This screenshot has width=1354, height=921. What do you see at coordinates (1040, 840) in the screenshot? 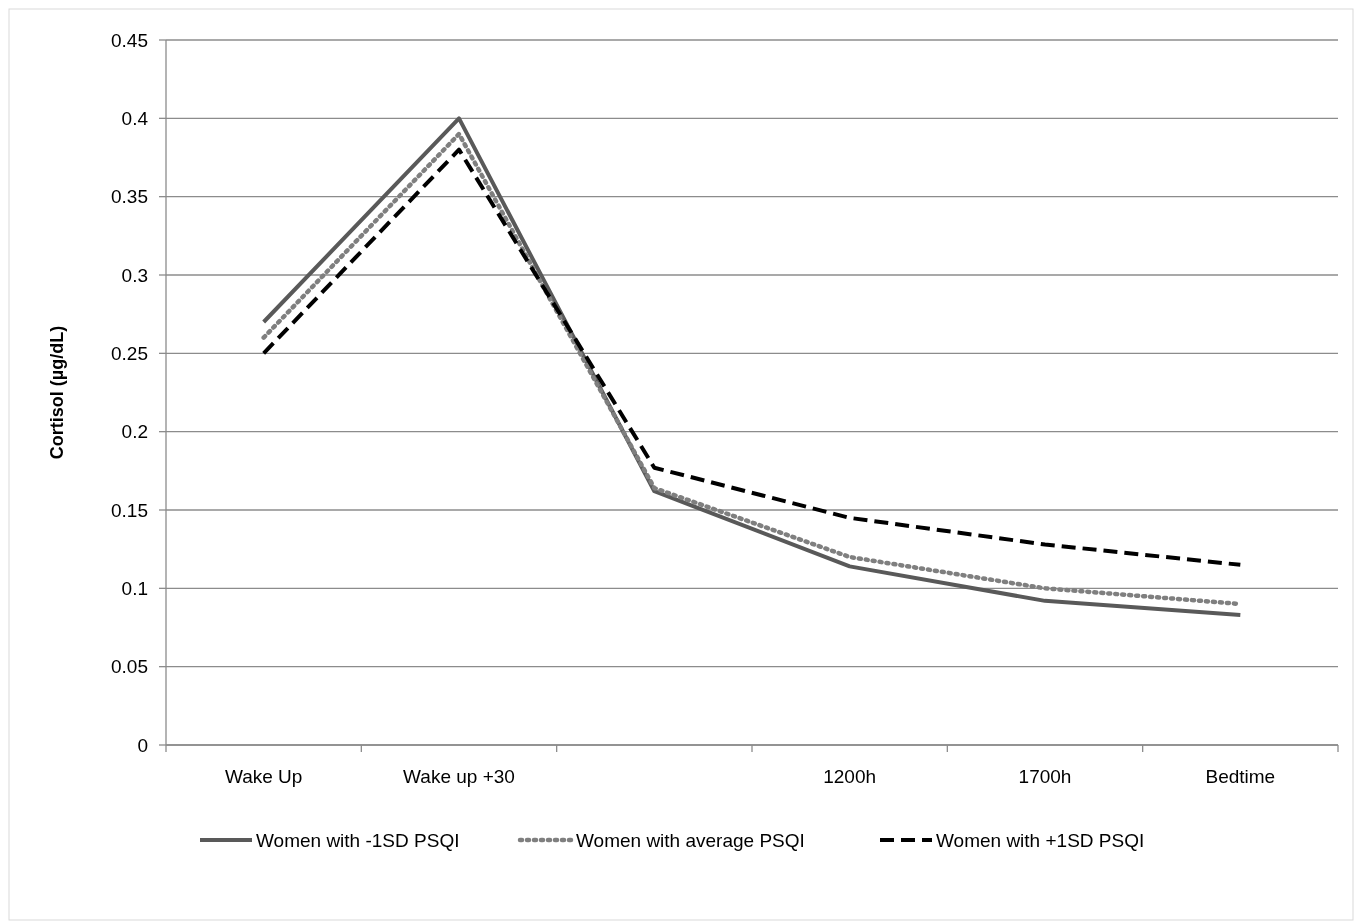
I see `legend-label: Women with +1SD PSQI` at bounding box center [1040, 840].